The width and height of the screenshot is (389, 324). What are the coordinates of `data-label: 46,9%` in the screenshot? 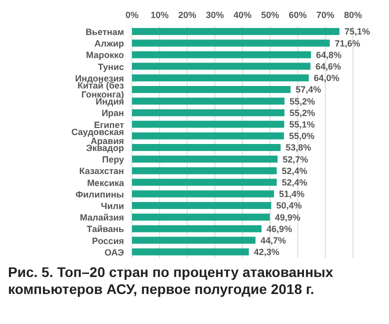 It's located at (279, 229).